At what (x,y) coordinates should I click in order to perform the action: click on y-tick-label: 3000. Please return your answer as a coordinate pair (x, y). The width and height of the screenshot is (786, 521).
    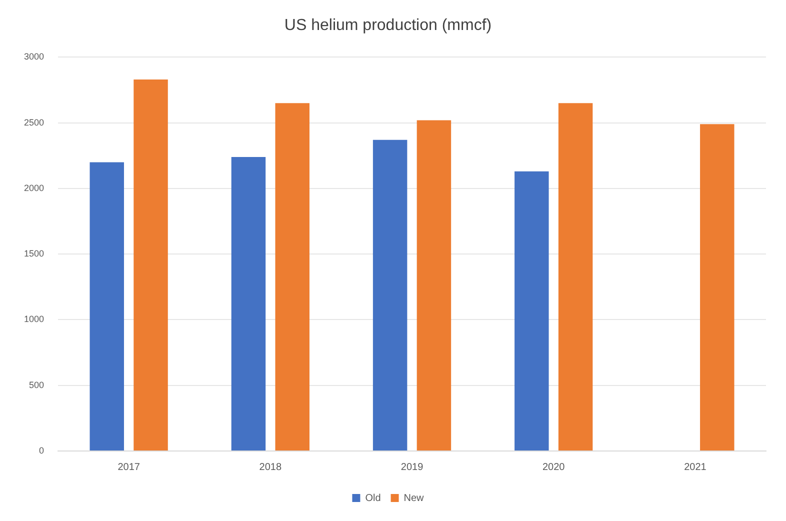
    Looking at the image, I should click on (34, 57).